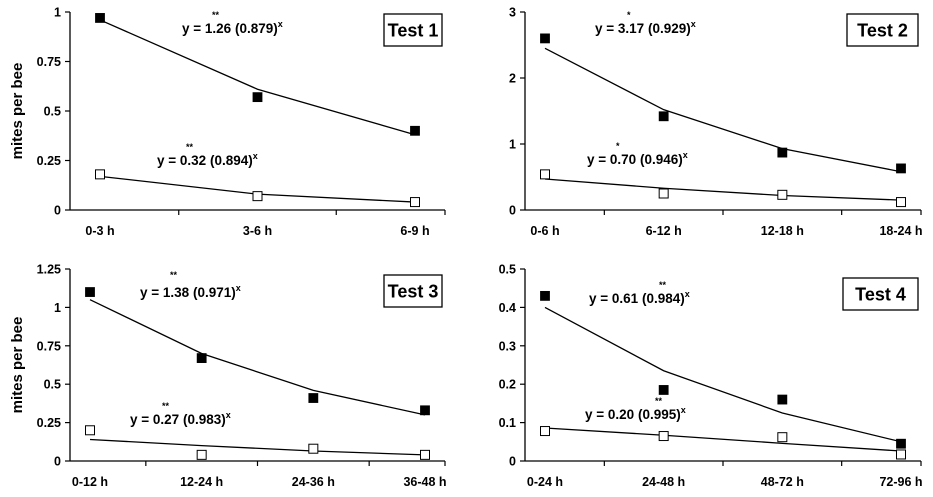  What do you see at coordinates (882, 31) in the screenshot?
I see `panel-title: Test 2` at bounding box center [882, 31].